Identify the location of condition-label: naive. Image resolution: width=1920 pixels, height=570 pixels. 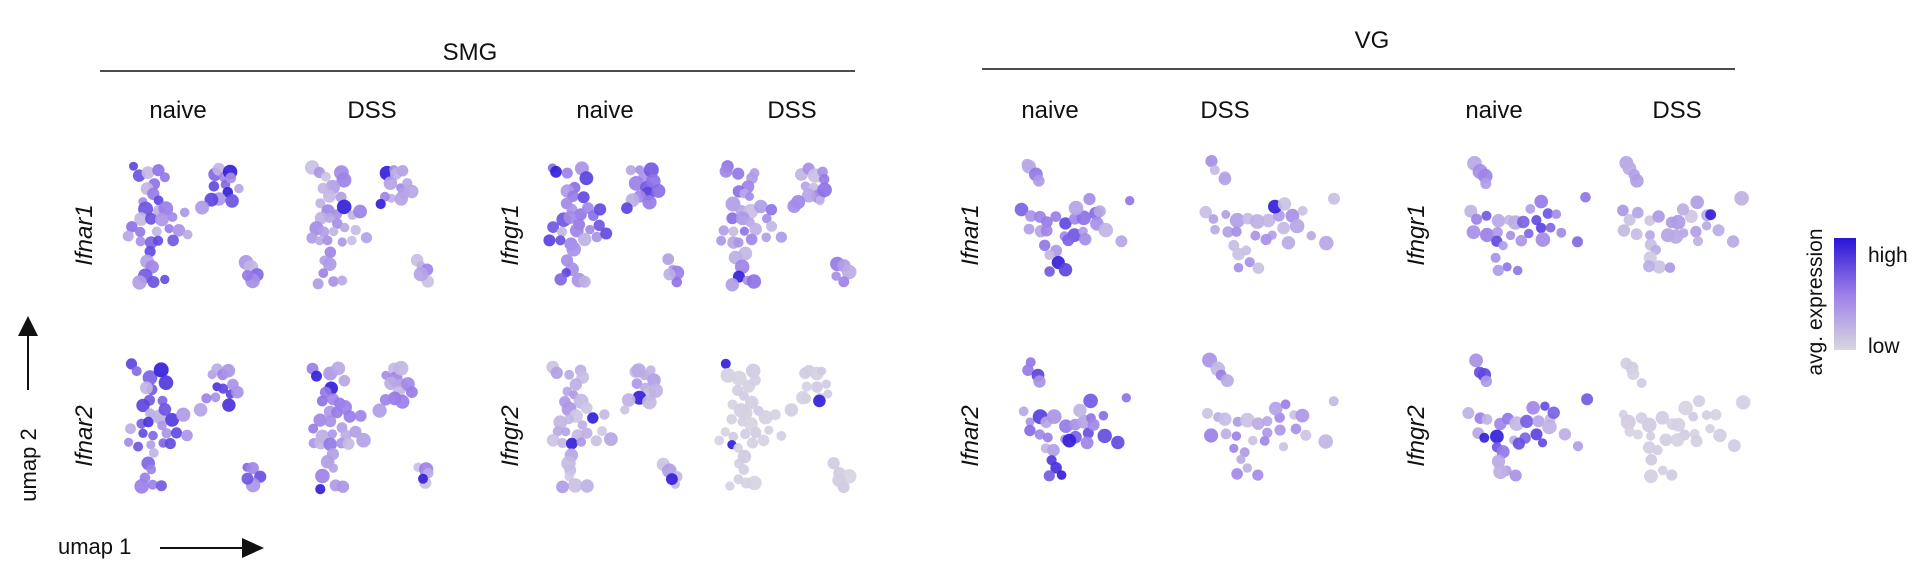
(177, 110).